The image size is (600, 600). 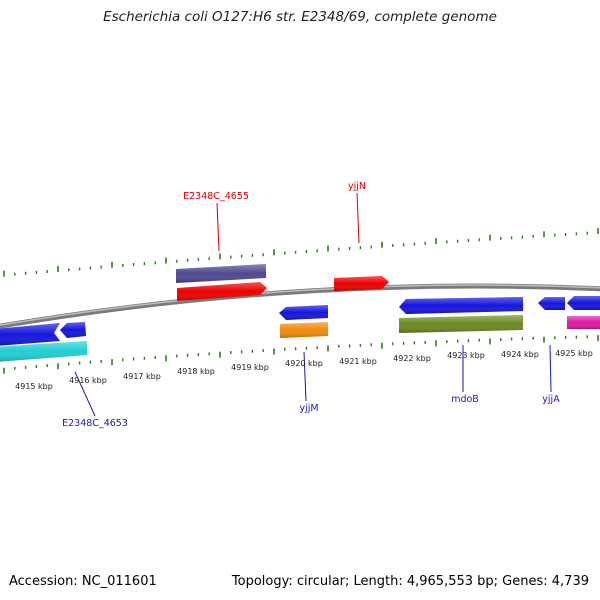 What do you see at coordinates (574, 353) in the screenshot?
I see `ruler-label-4925: 4925 kbp` at bounding box center [574, 353].